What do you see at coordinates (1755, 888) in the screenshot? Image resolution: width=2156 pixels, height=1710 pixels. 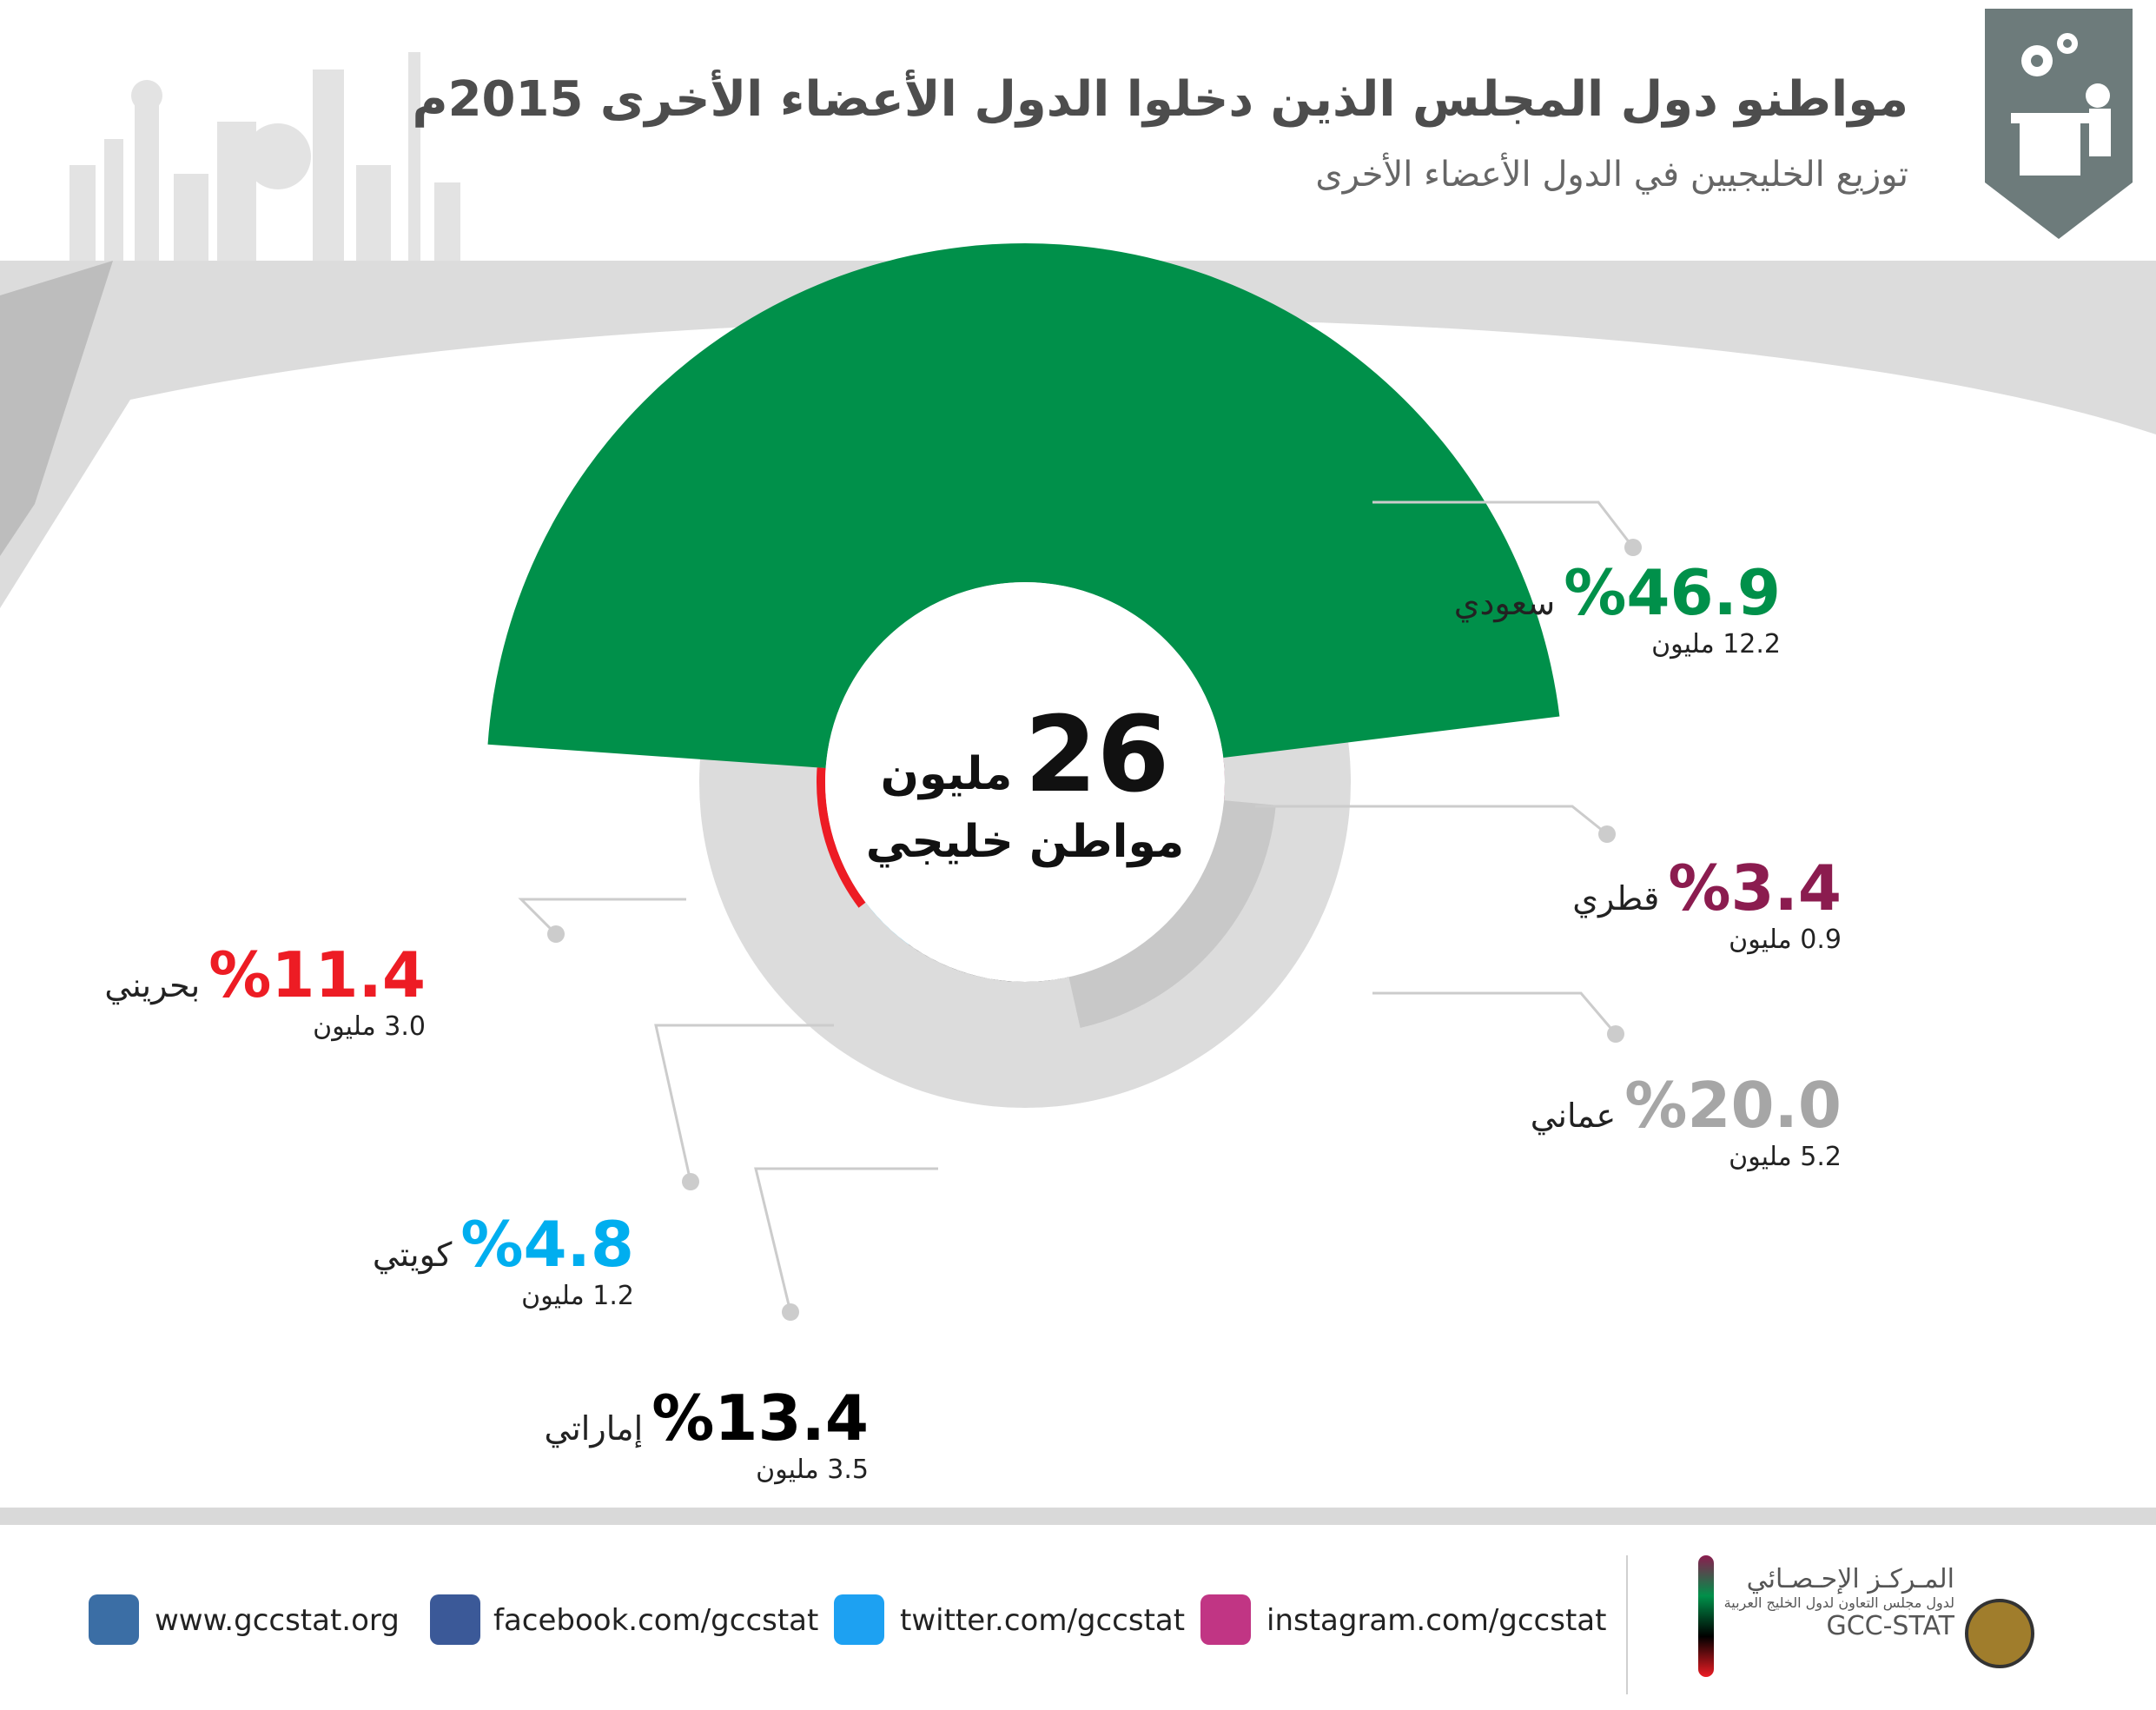 I see `slice-percent-qatari: %3.4` at bounding box center [1755, 888].